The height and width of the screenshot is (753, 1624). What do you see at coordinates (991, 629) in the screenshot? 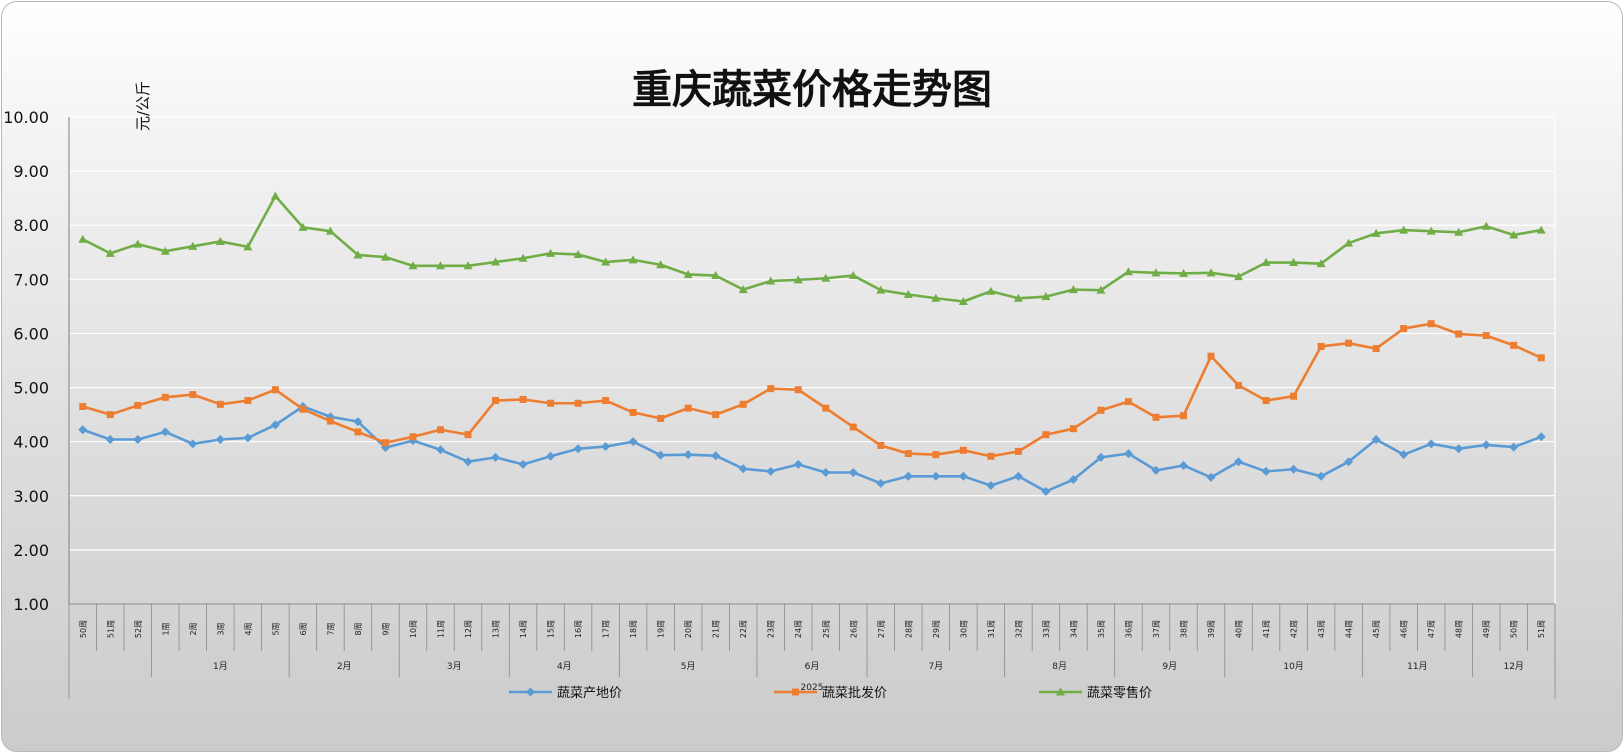
I see `x-tick-label: 31周` at bounding box center [991, 629].